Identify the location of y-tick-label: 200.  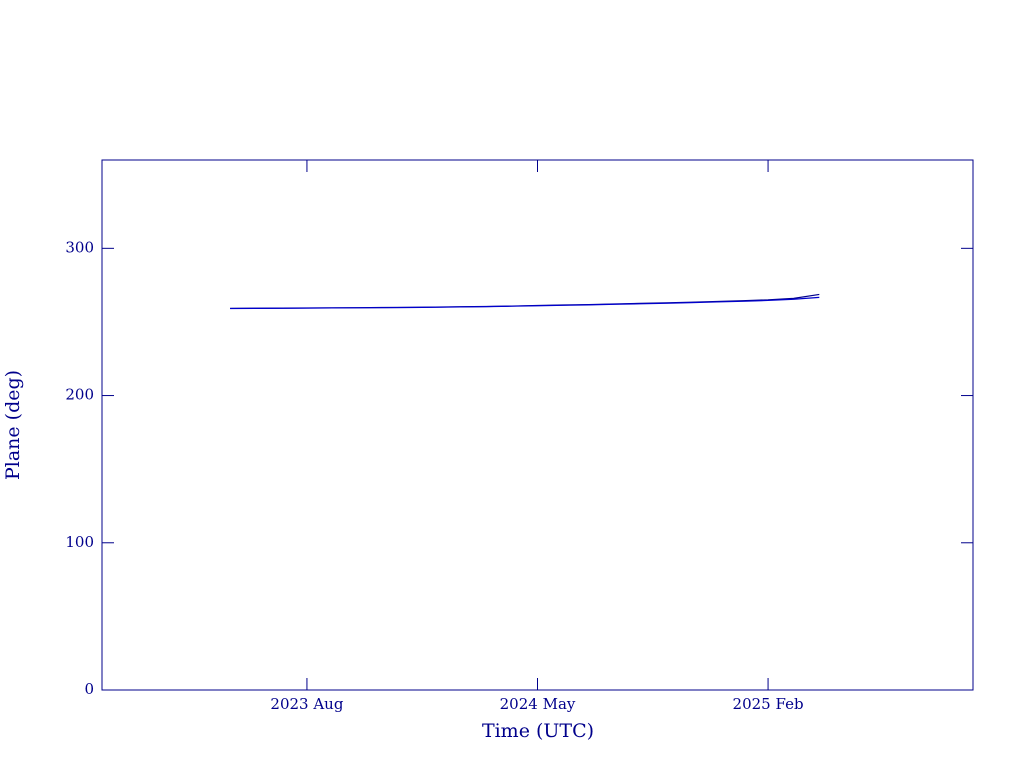
(79, 395).